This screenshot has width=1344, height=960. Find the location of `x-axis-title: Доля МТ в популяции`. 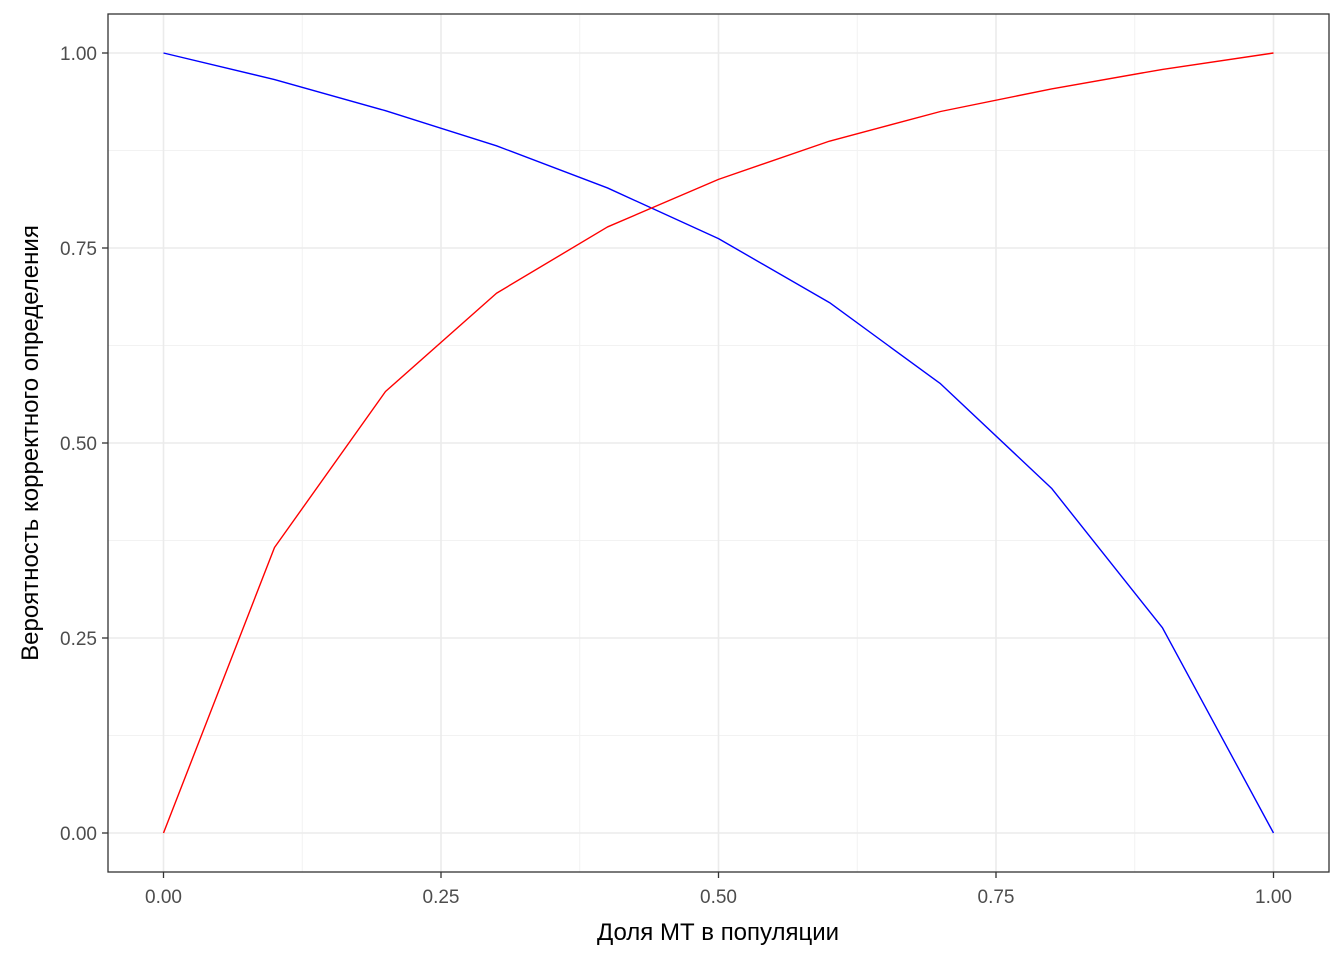

x-axis-title: Доля МТ в популяции is located at coordinates (718, 932).